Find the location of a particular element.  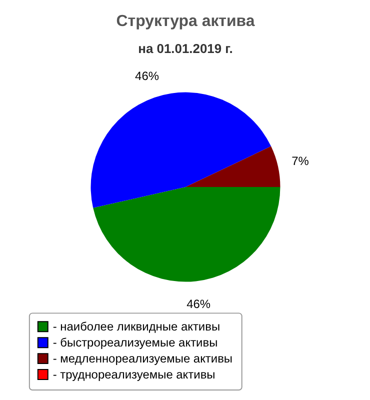

legend-label: - быстрореализуемые активы is located at coordinates (135, 343).